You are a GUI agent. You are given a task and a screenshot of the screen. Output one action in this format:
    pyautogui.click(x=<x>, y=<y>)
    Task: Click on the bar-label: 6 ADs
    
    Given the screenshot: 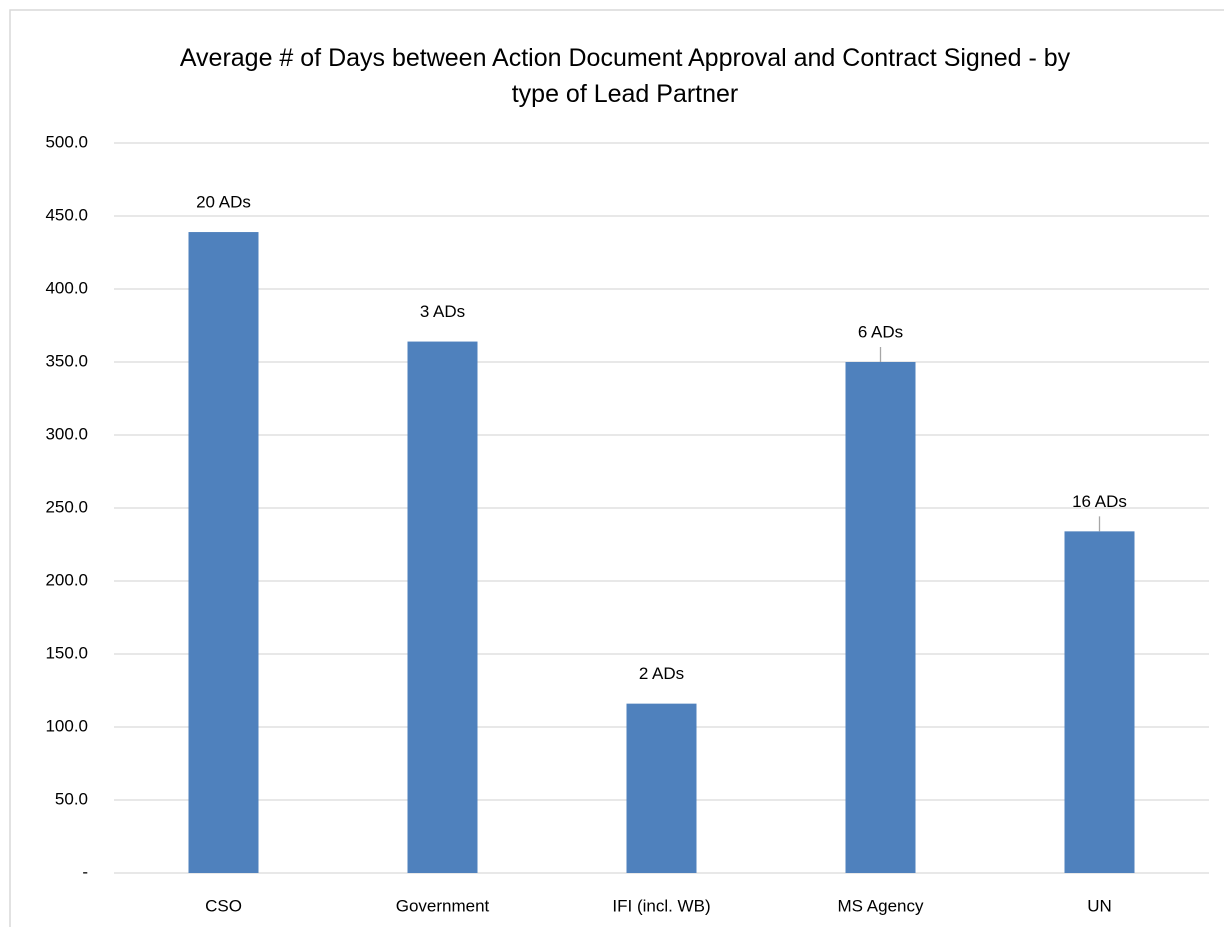 What is the action you would take?
    pyautogui.click(x=880, y=331)
    